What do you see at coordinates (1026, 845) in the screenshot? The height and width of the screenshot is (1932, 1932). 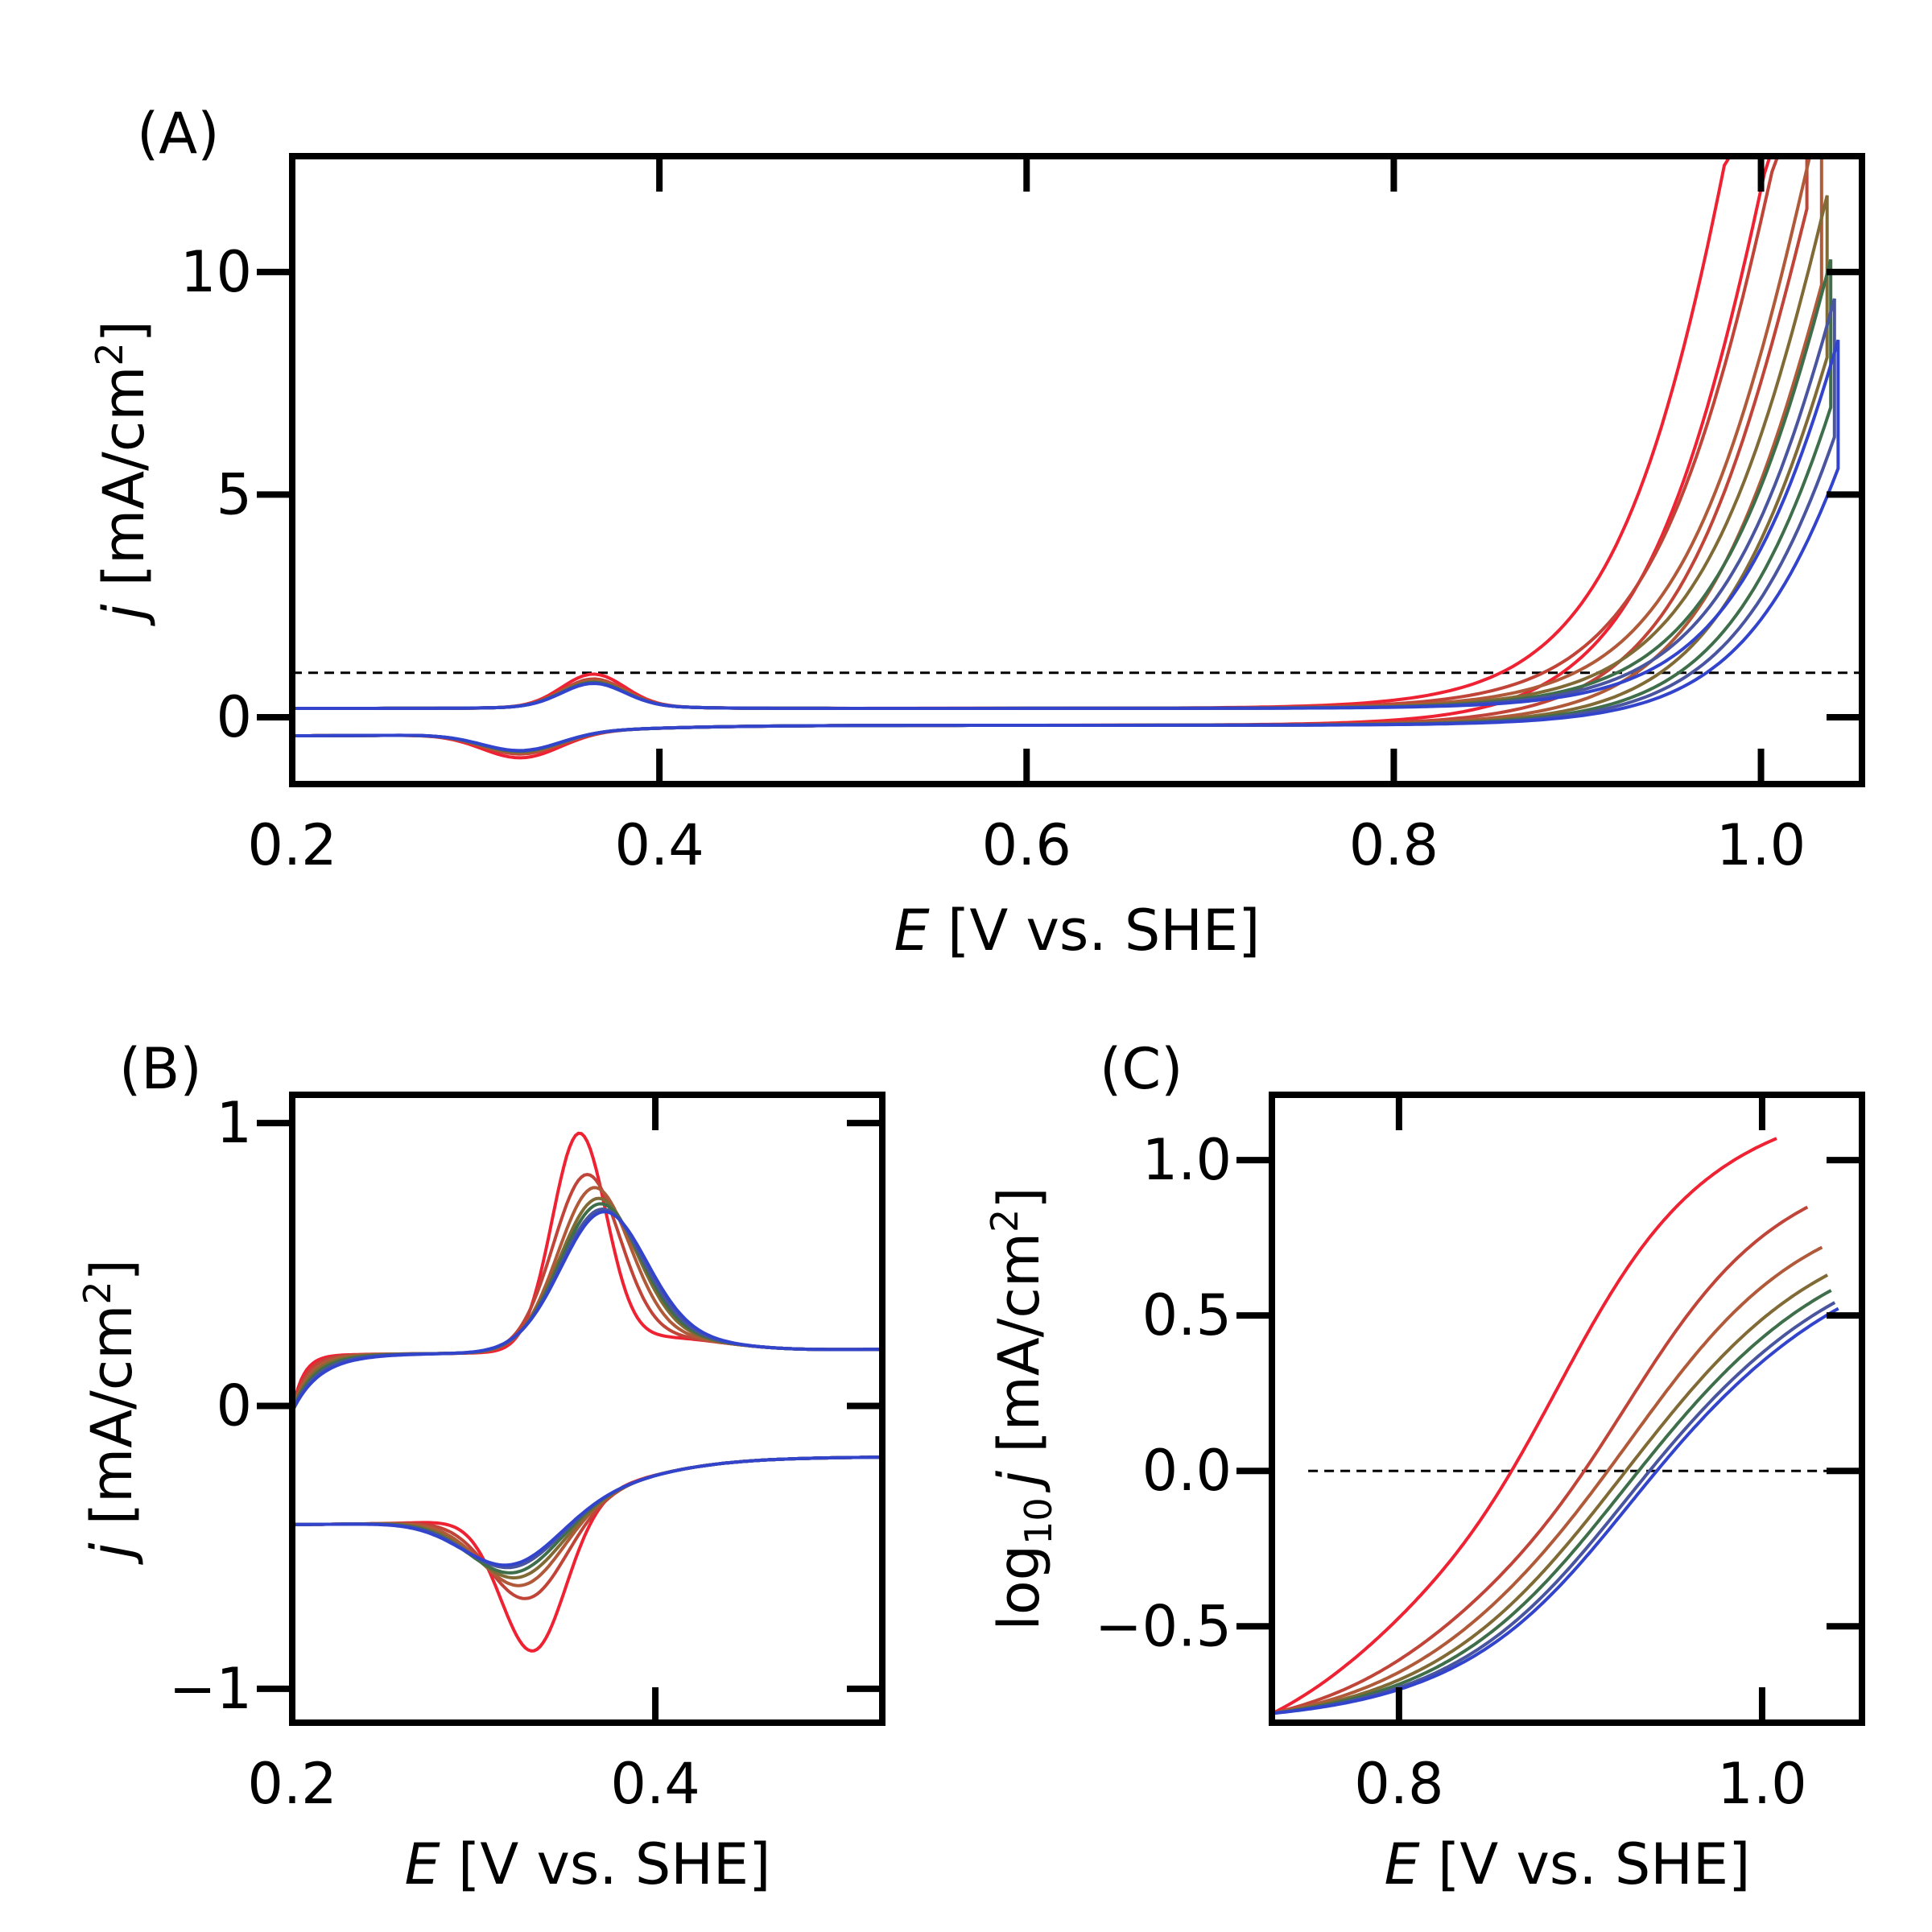 I see `panel-a-xtick-label: 0.6` at bounding box center [1026, 845].